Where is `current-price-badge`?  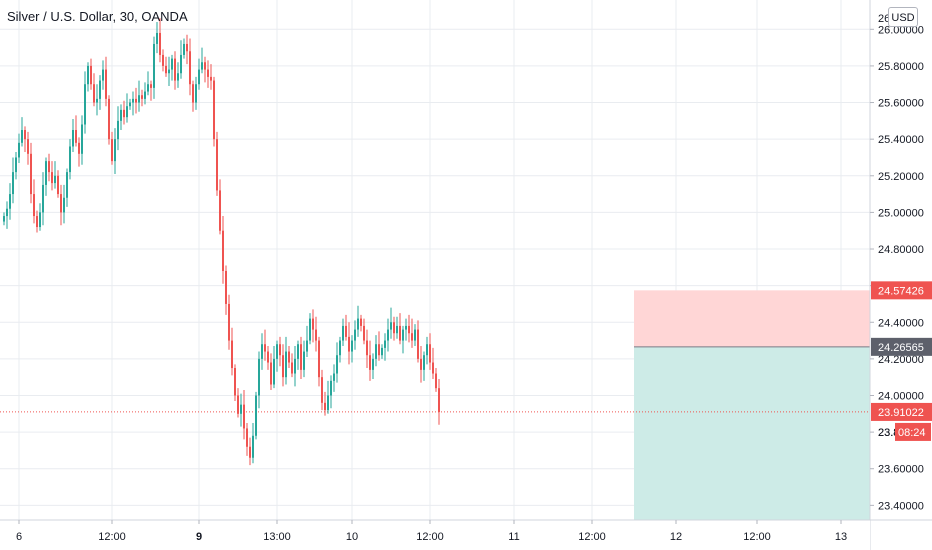
current-price-badge is located at coordinates (901, 411).